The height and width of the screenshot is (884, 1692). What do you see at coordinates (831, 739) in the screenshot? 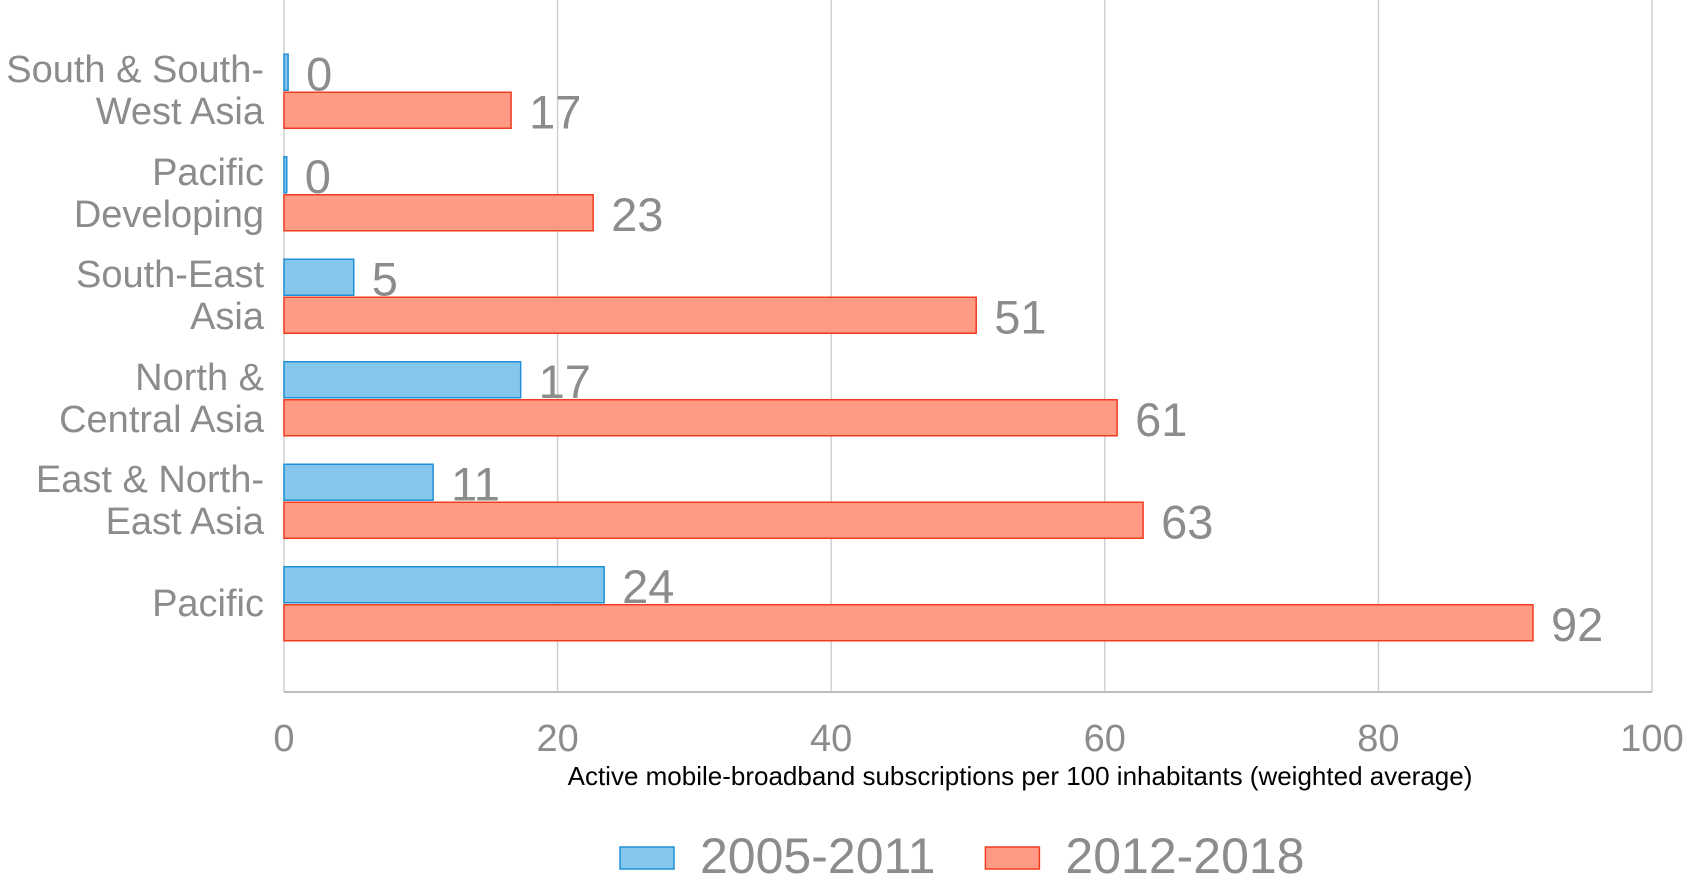
I see `x-tick-label: 40` at bounding box center [831, 739].